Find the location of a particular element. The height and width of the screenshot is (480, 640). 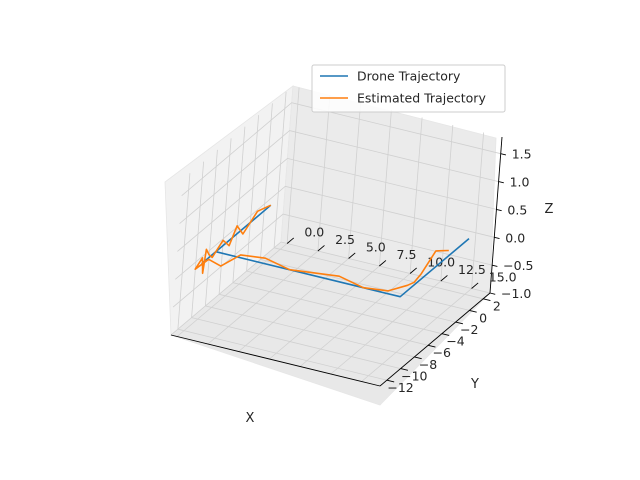

legend-label-estimated: Estimated Trajectory is located at coordinates (421, 98).